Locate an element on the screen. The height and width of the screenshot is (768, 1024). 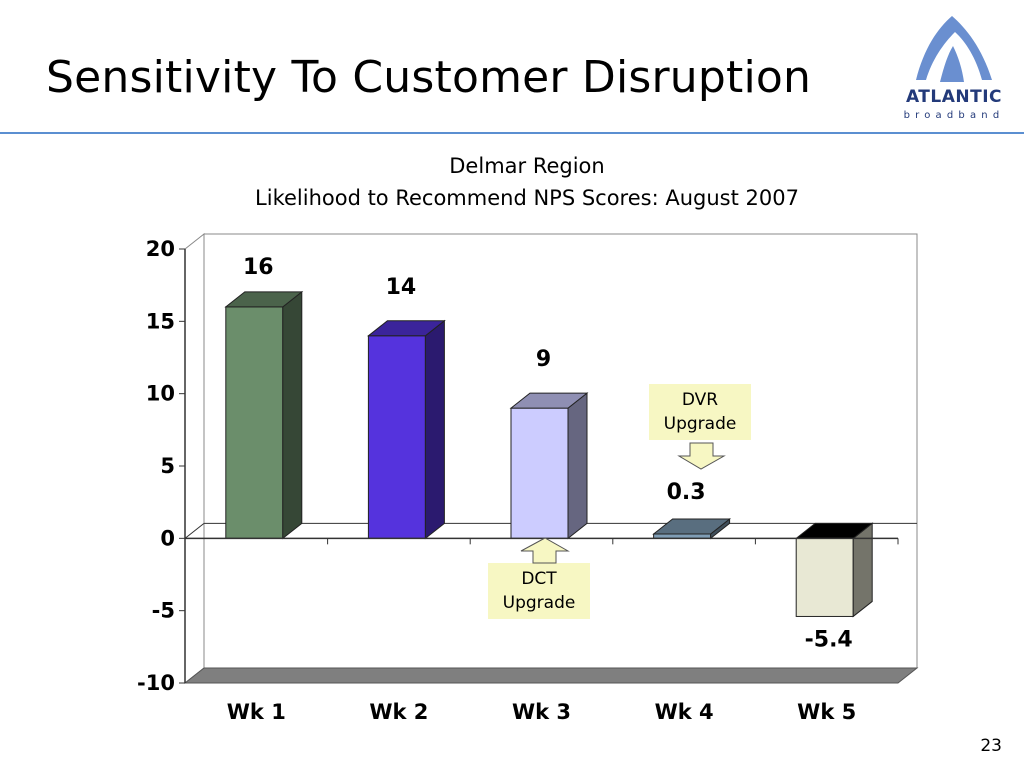
x-tick-label-1: Wk 1 is located at coordinates (256, 712).